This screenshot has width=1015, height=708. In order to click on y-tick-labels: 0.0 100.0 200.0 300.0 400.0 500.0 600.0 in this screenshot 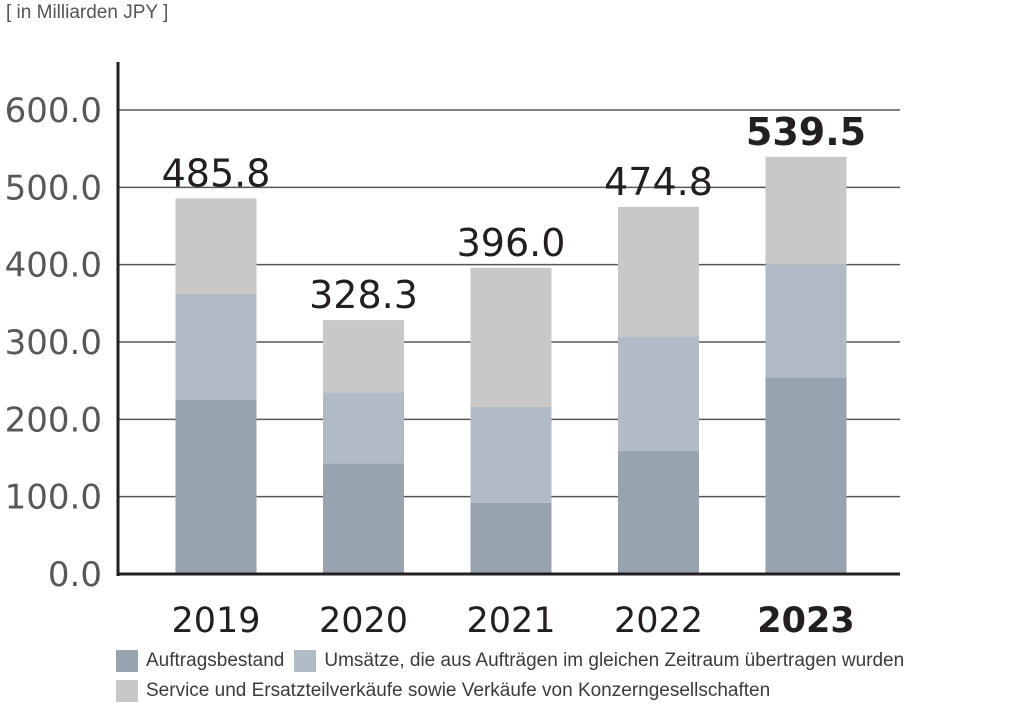, I will do `click(53, 343)`.